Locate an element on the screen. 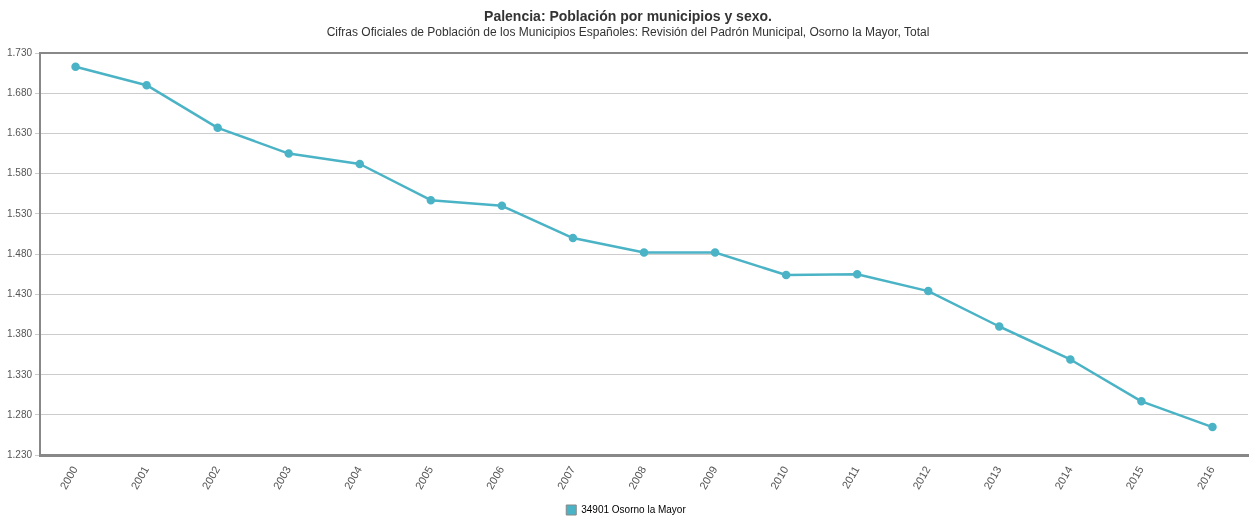  chart-title: Palencia: Población por municipios y sexo. is located at coordinates (628, 16).